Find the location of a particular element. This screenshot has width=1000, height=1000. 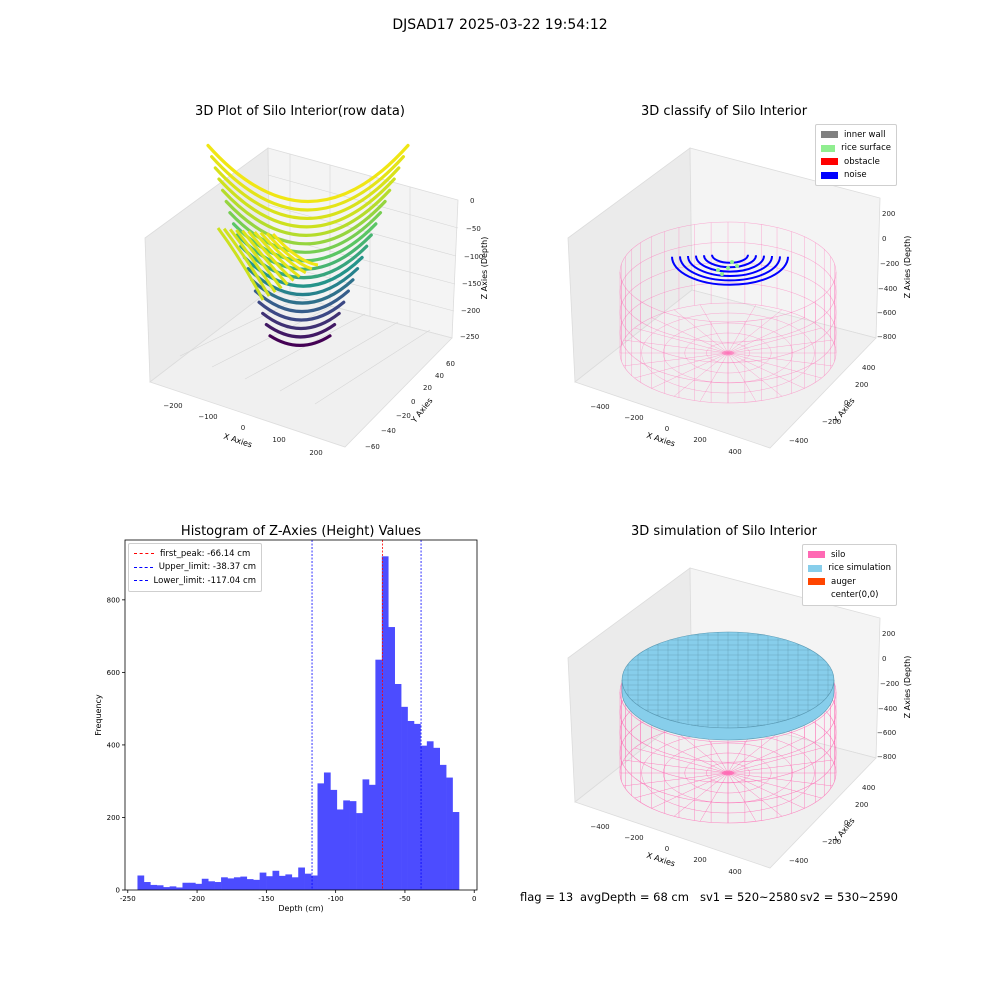

legend-label: Lower_limit: -117.04 cm is located at coordinates (204, 580).